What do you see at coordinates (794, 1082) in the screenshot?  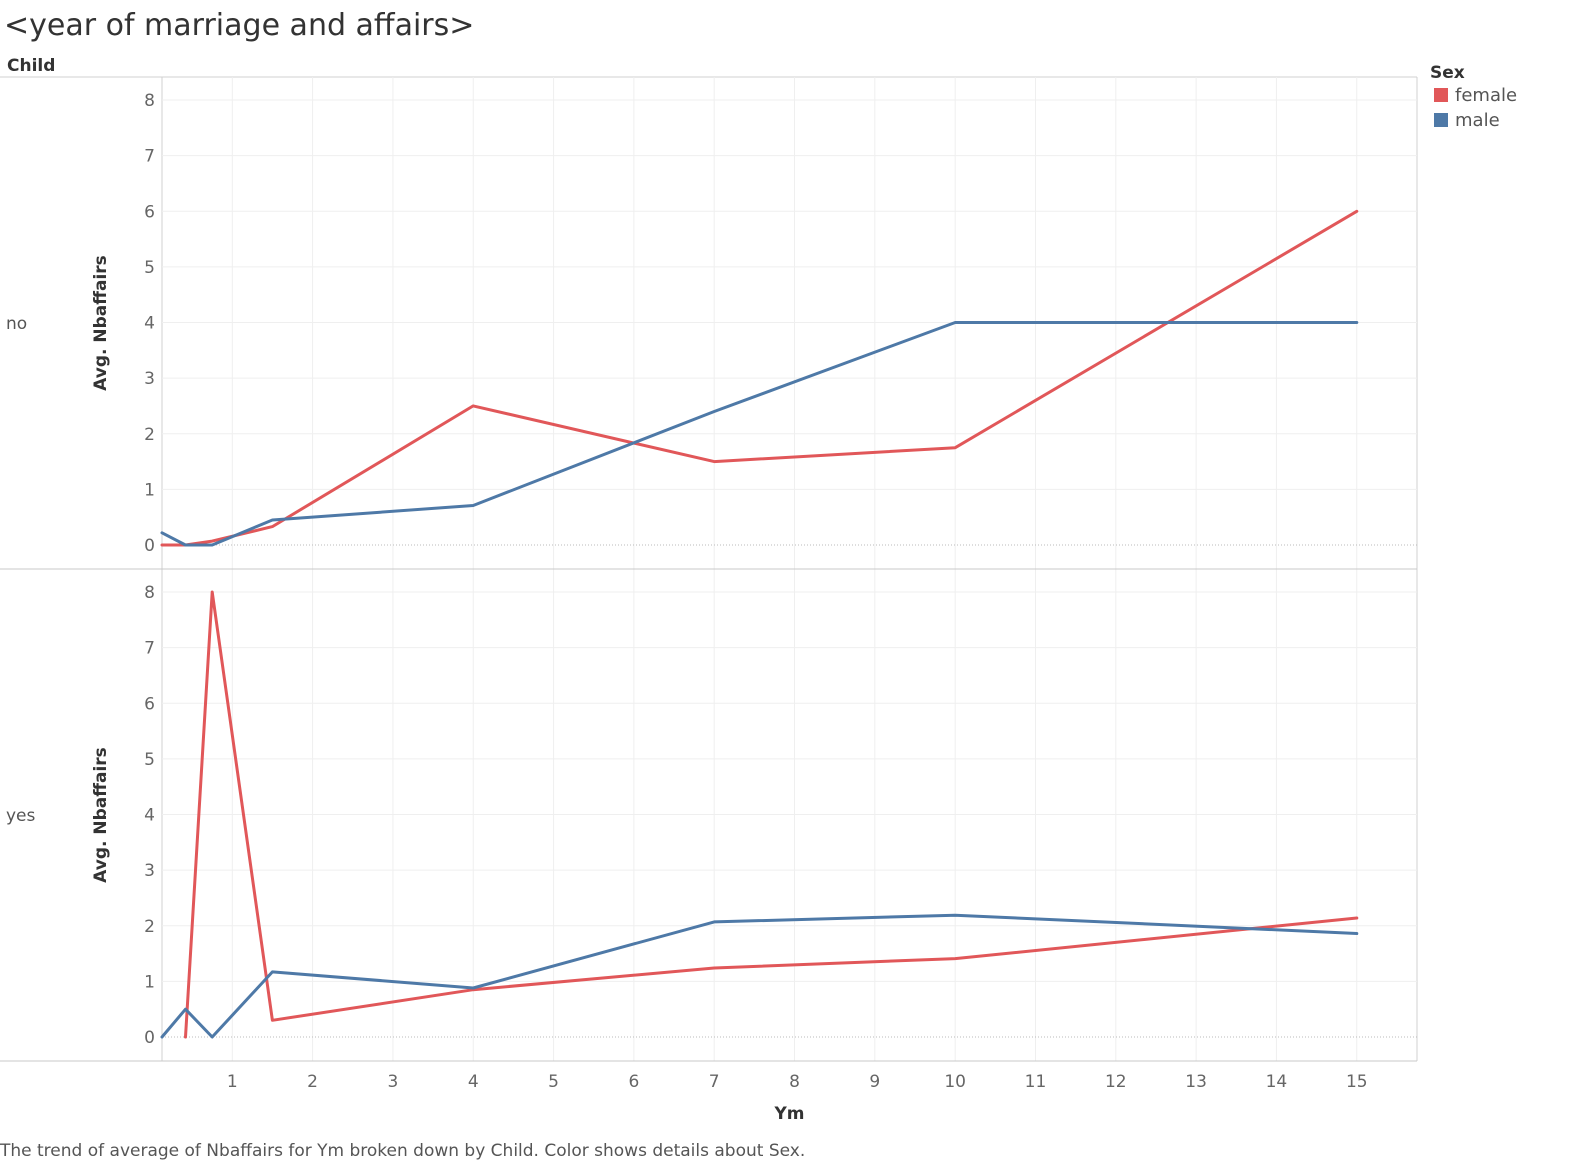 I see `x-tick-label: 8` at bounding box center [794, 1082].